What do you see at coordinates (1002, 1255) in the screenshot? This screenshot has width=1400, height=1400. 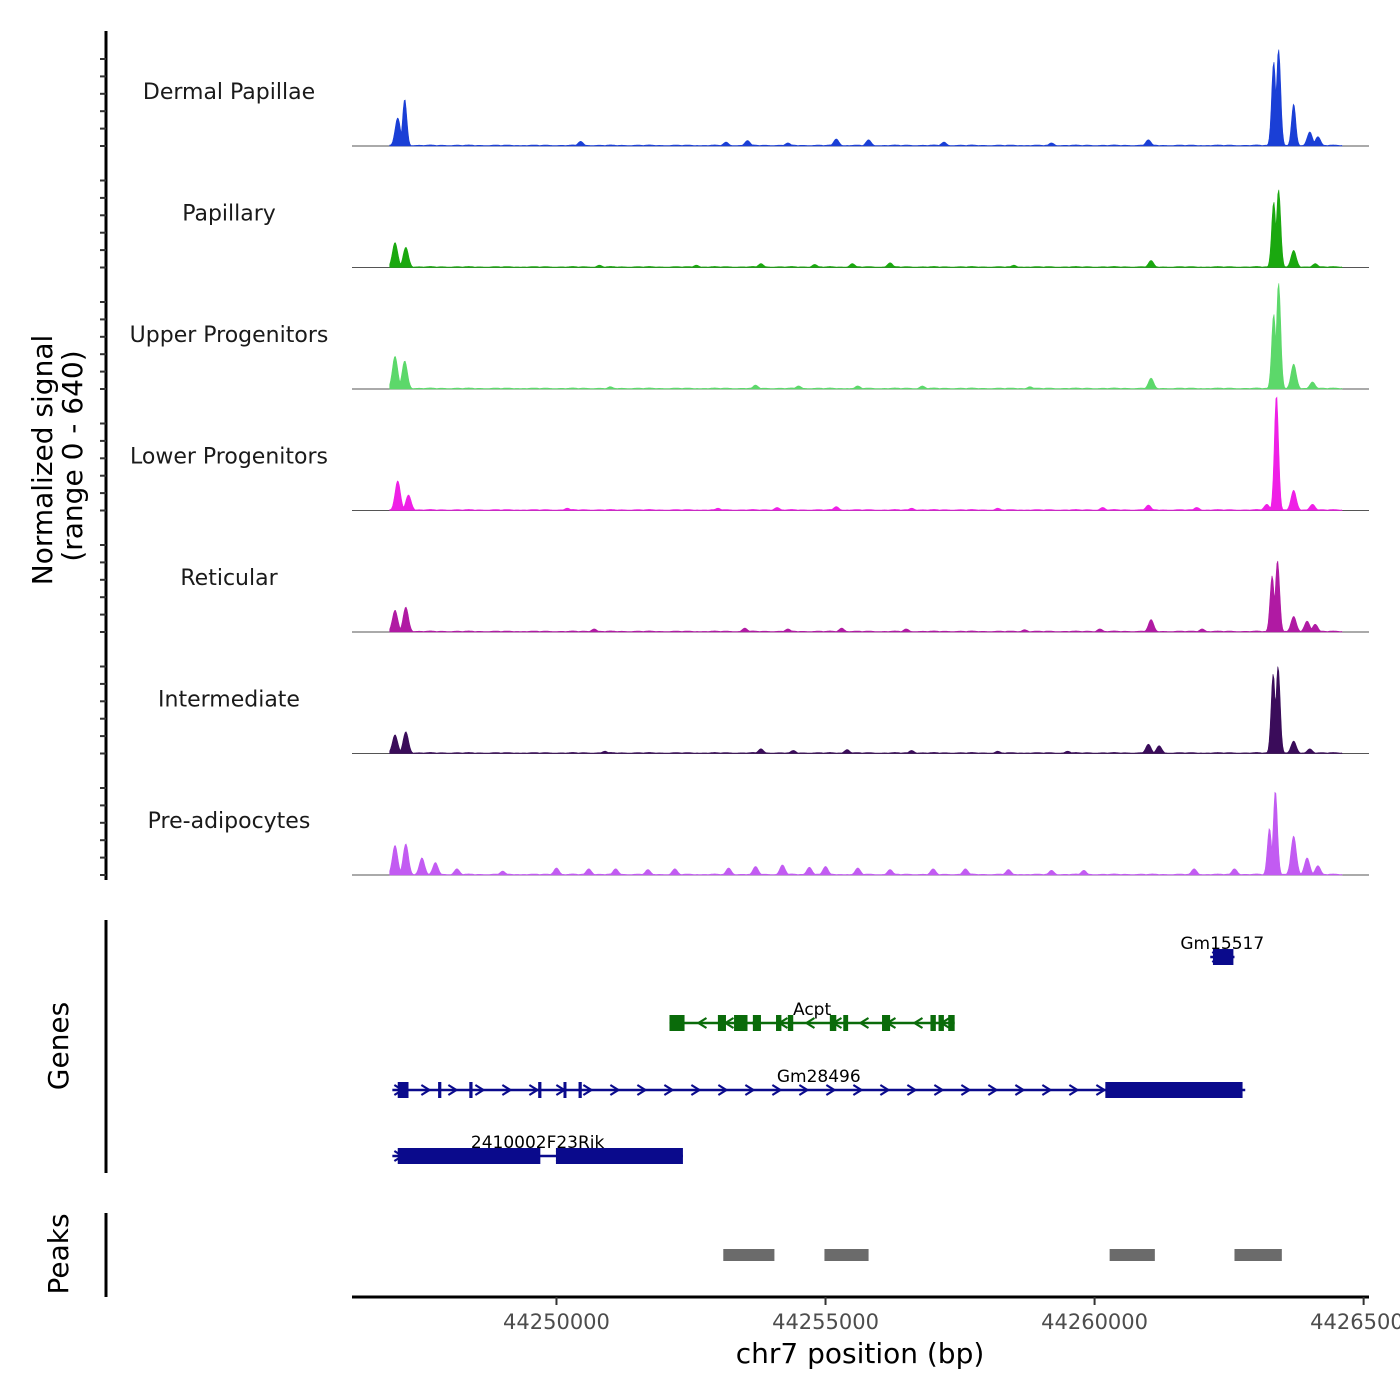 I see `peak-regions` at bounding box center [1002, 1255].